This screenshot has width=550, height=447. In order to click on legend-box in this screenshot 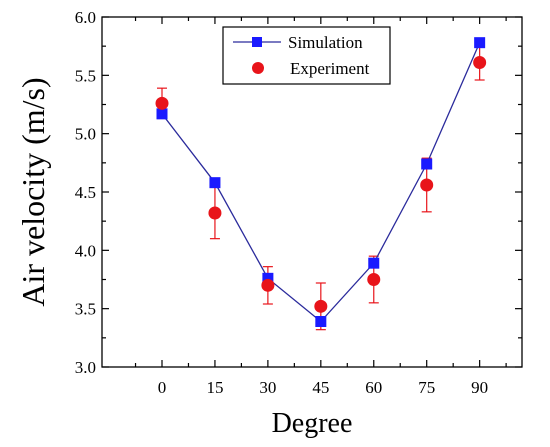, I will do `click(306, 55)`.